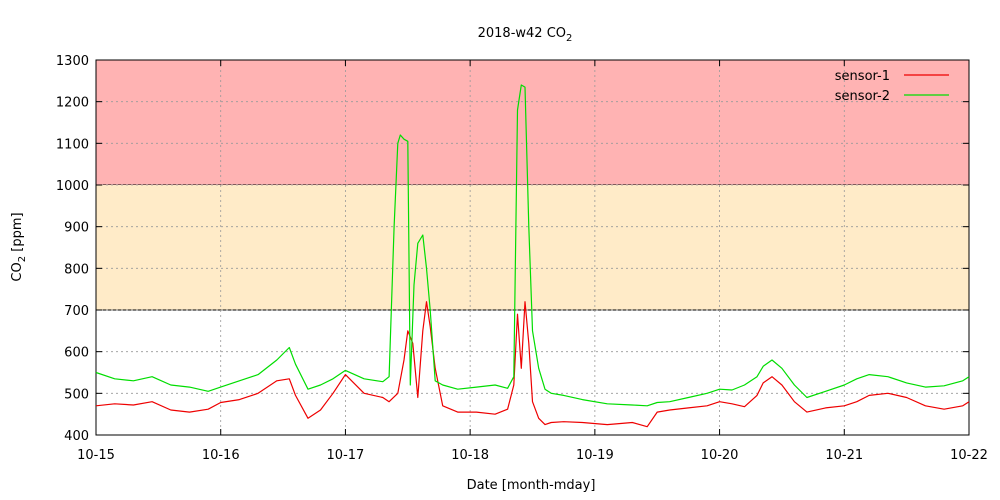 The width and height of the screenshot is (1000, 500). Describe the element at coordinates (19, 246) in the screenshot. I see `y-axis-title: CO2 [ppm]` at that location.